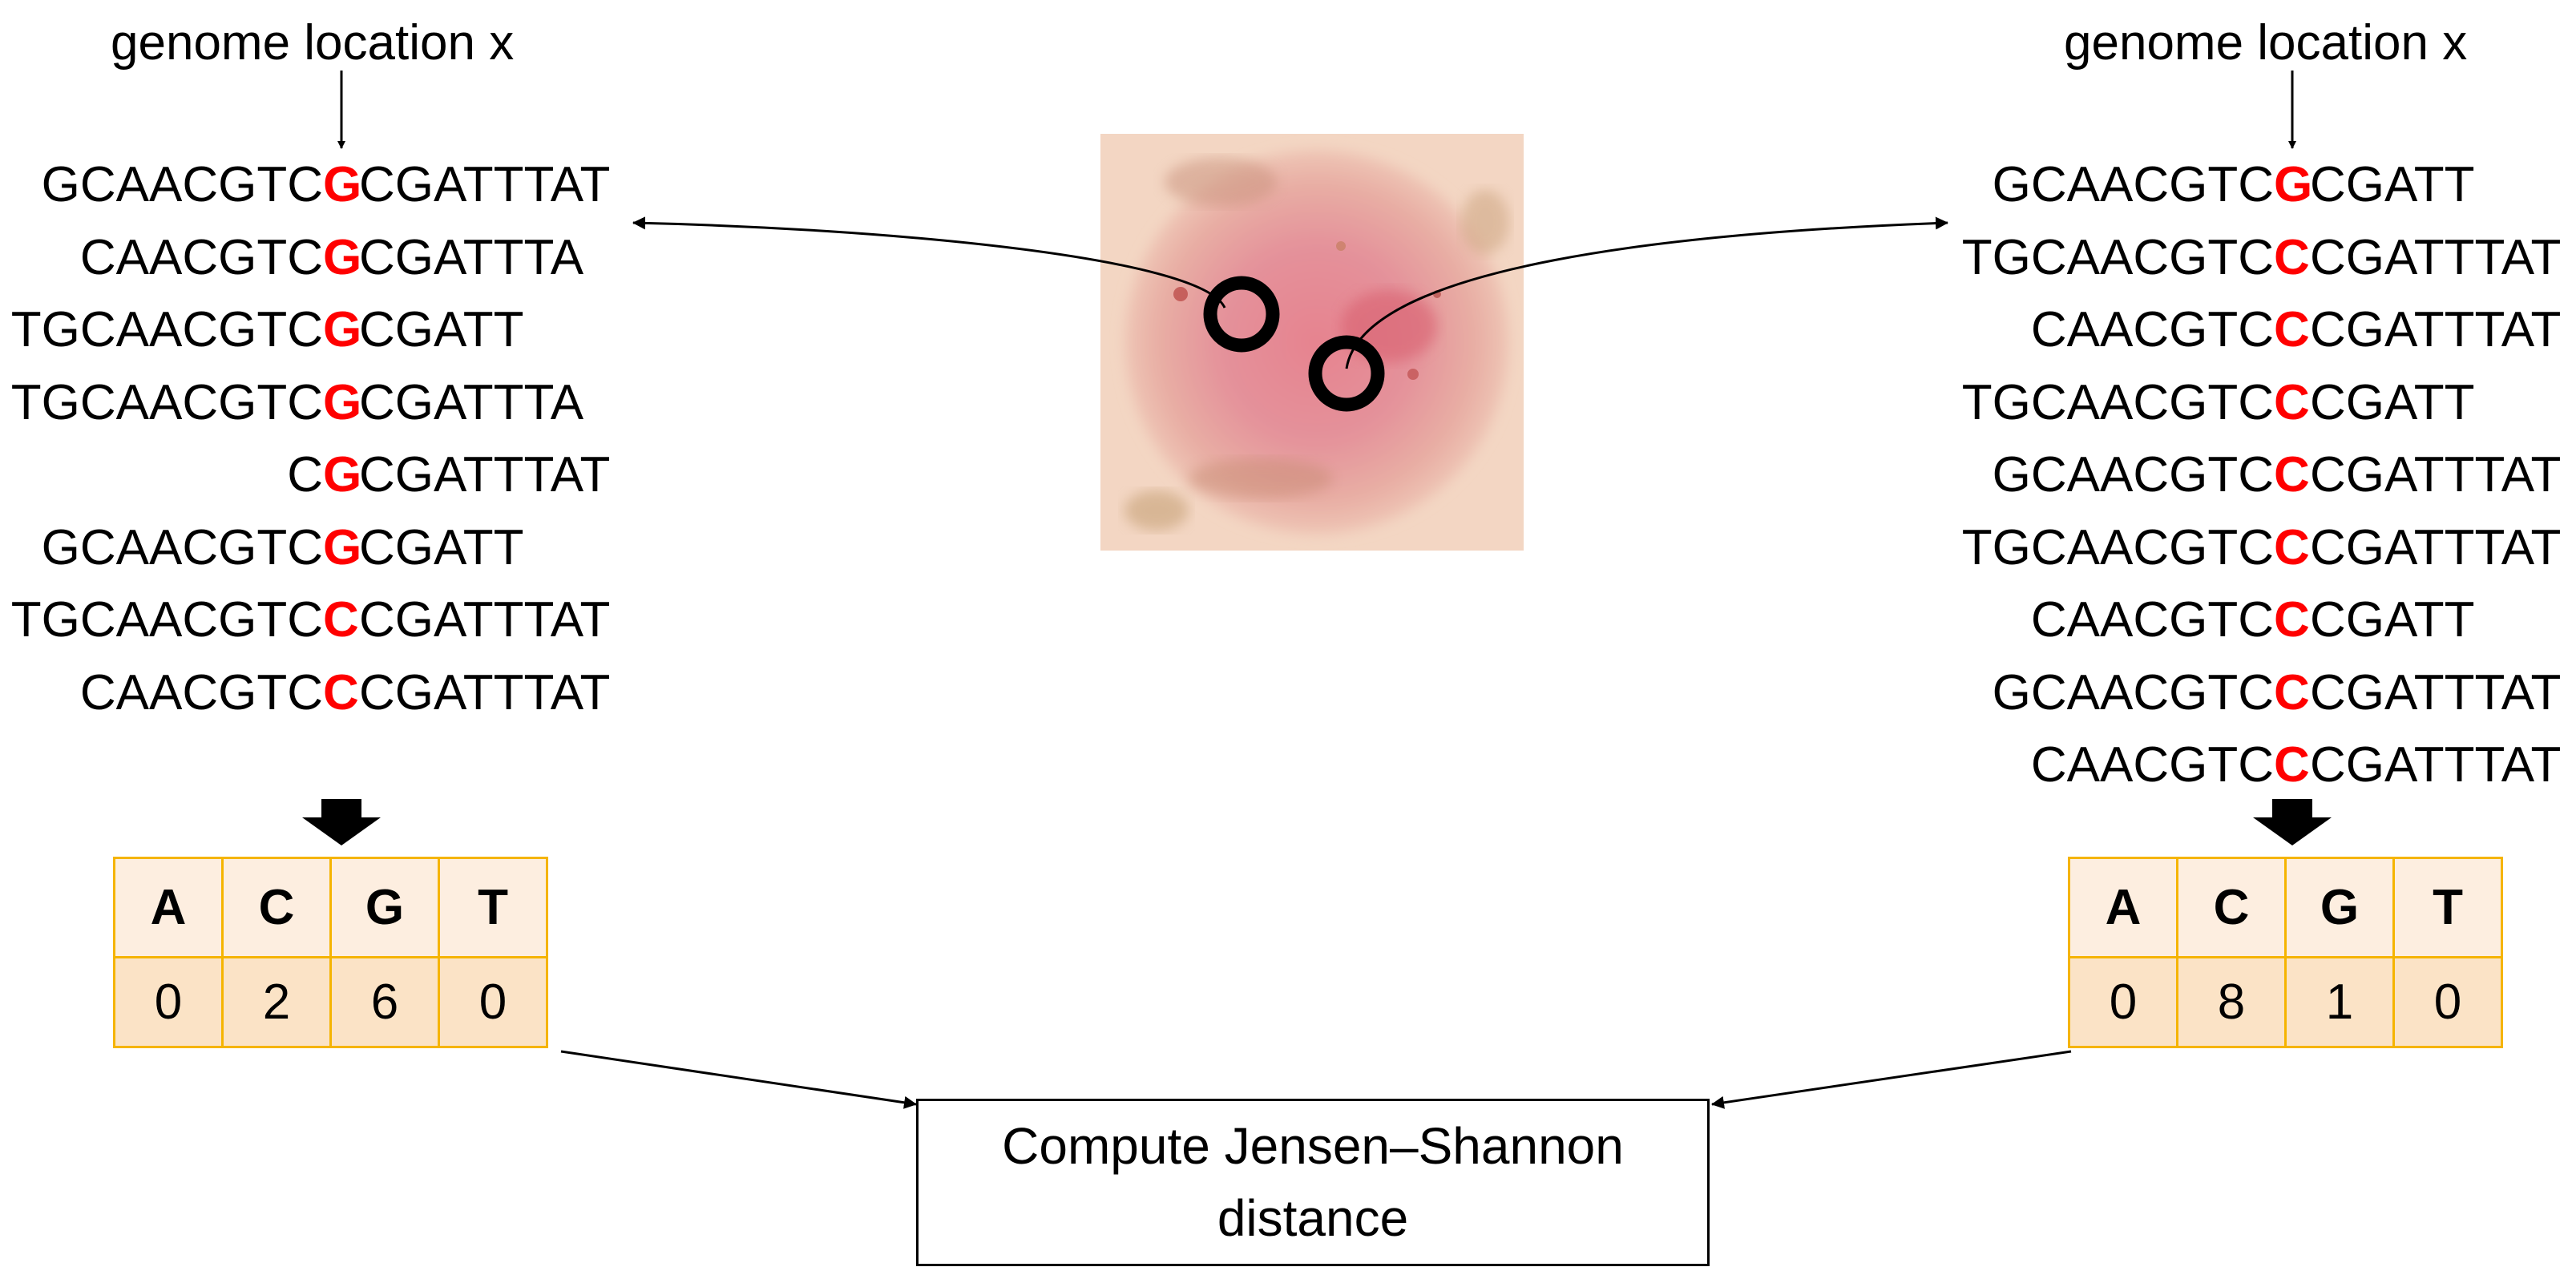 Image resolution: width=2576 pixels, height=1275 pixels. Describe the element at coordinates (385, 1002) in the screenshot. I see `count-cell-g: 6` at that location.